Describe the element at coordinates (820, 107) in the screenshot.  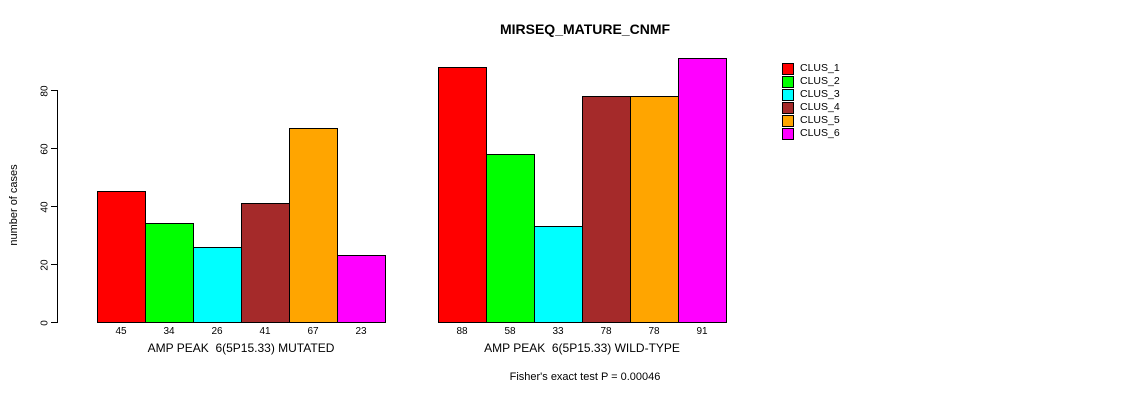
I see `legend-label: CLUS_4` at that location.